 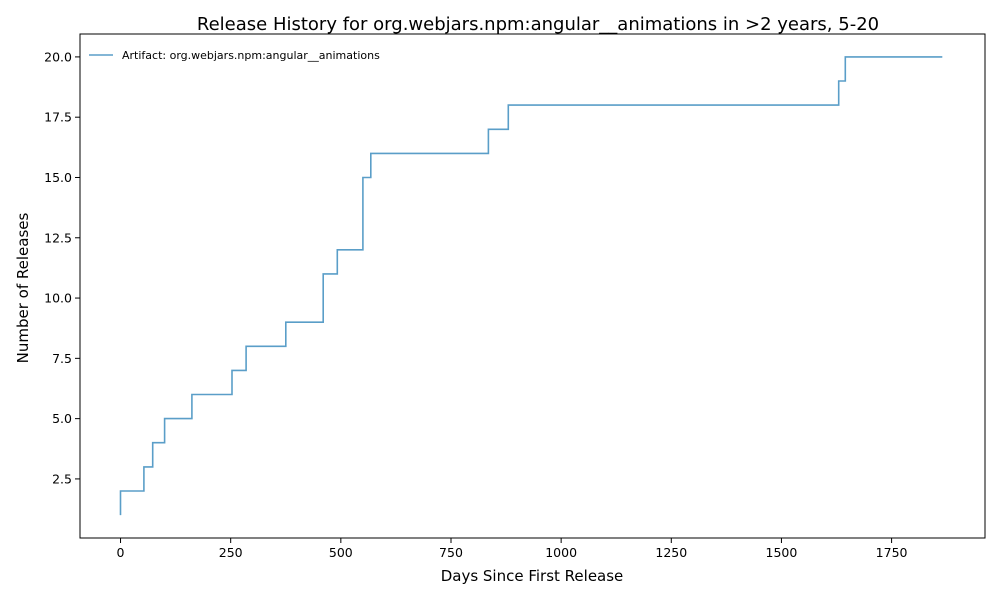 I want to click on y-axis-label: Number of Releases, so click(x=23, y=287).